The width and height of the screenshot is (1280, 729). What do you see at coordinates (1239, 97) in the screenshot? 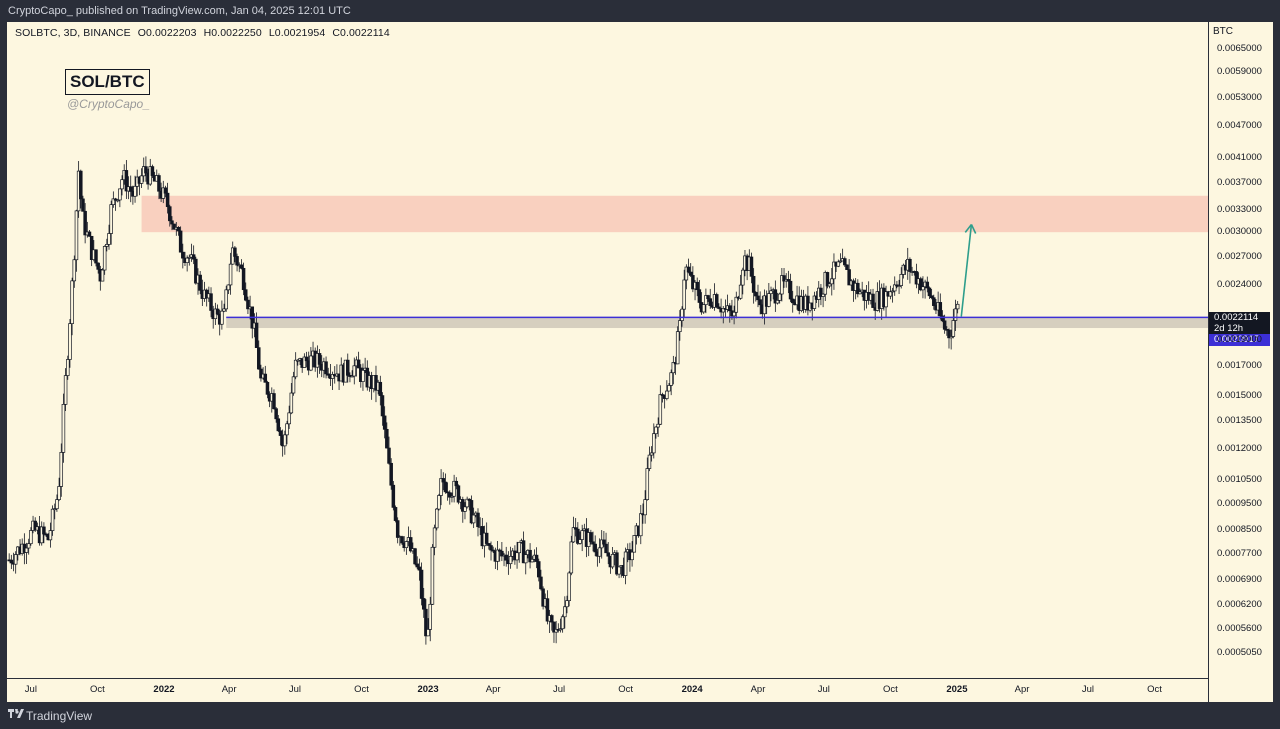
I see `price-tick-label: 0.0053000` at bounding box center [1239, 97].